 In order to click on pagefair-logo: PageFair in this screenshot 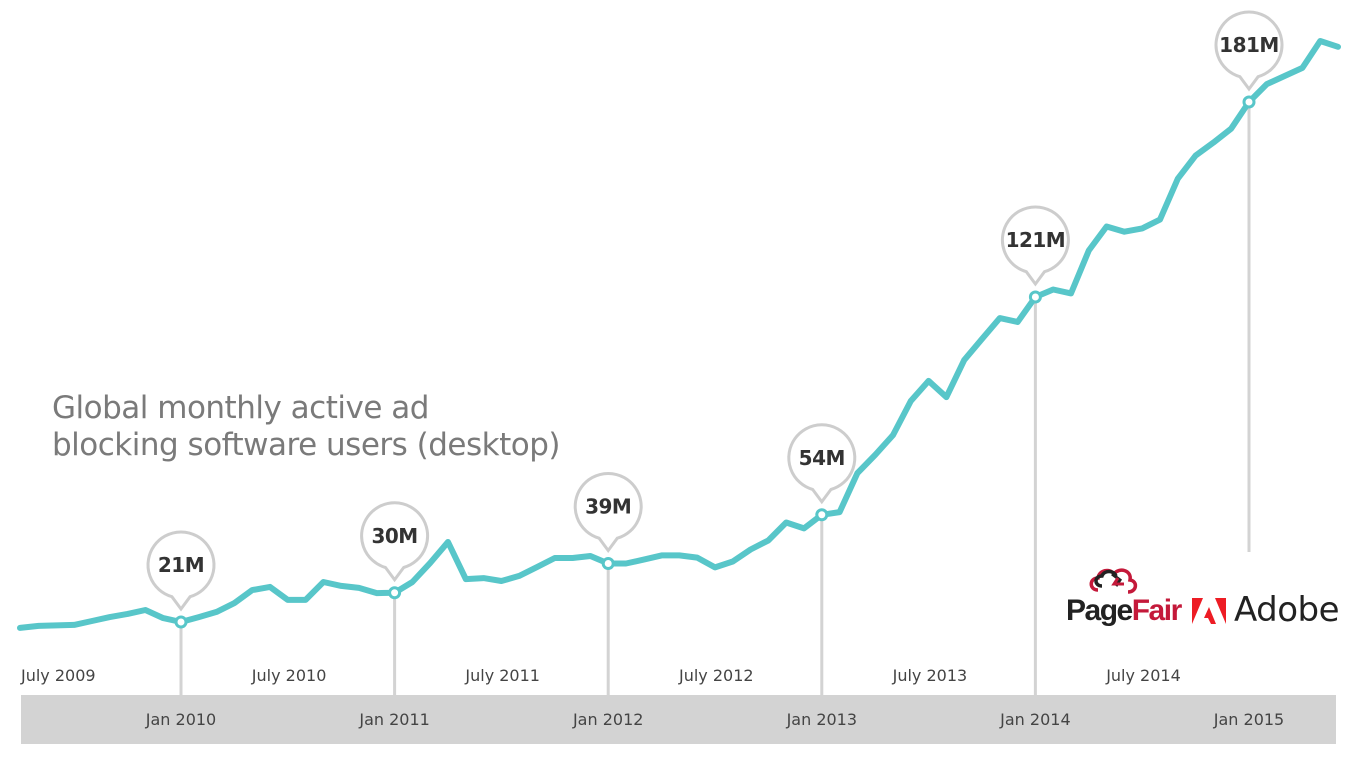, I will do `click(1123, 599)`.